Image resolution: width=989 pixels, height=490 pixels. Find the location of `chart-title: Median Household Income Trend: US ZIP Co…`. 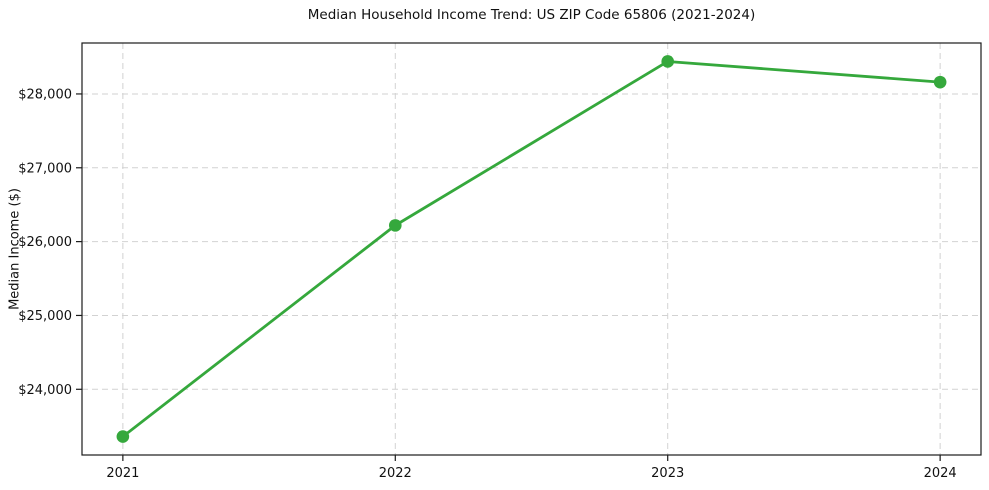

chart-title: Median Household Income Trend: US ZIP Co… is located at coordinates (531, 15).